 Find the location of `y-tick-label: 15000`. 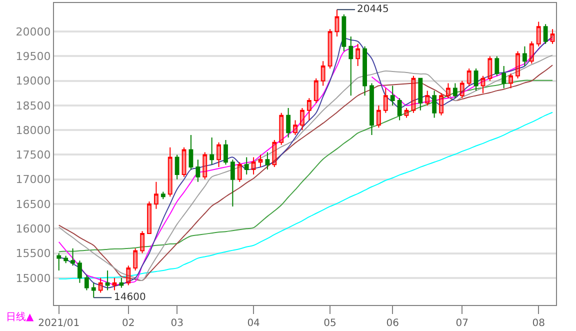

y-tick-label: 15000 is located at coordinates (33, 278).